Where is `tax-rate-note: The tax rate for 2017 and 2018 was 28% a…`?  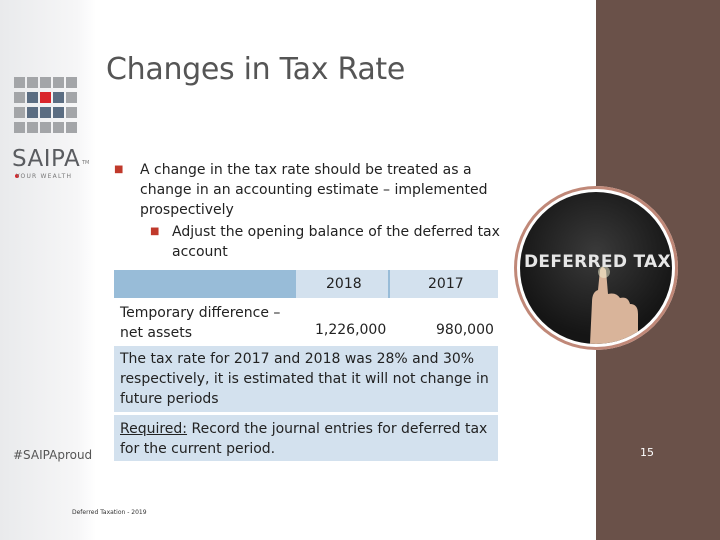 tax-rate-note: The tax rate for 2017 and 2018 was 28% a… is located at coordinates (306, 379).